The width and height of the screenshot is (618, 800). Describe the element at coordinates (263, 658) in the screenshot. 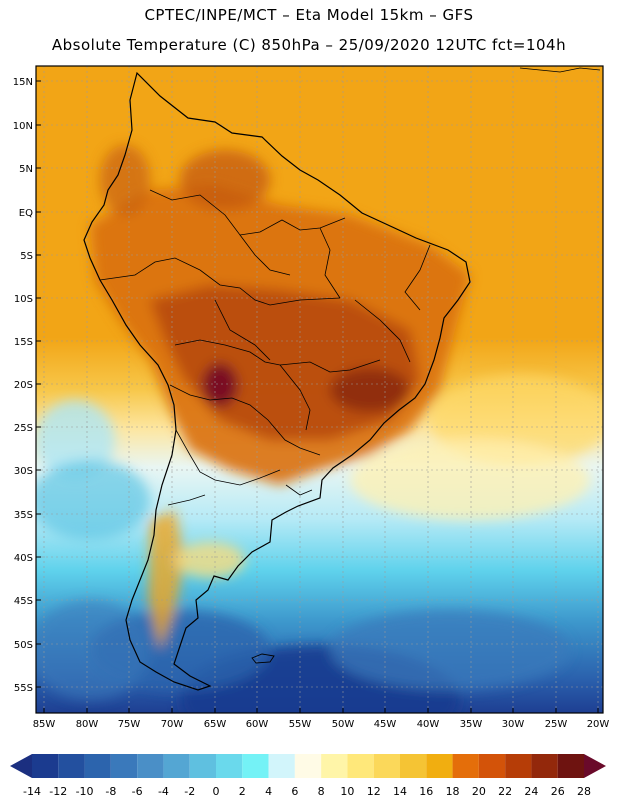

I see `falkland-islands` at that location.